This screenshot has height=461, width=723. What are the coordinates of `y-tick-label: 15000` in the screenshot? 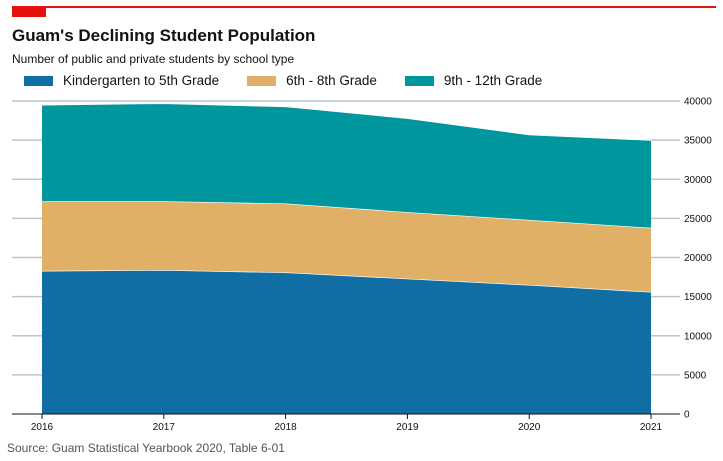 It's located at (698, 297).